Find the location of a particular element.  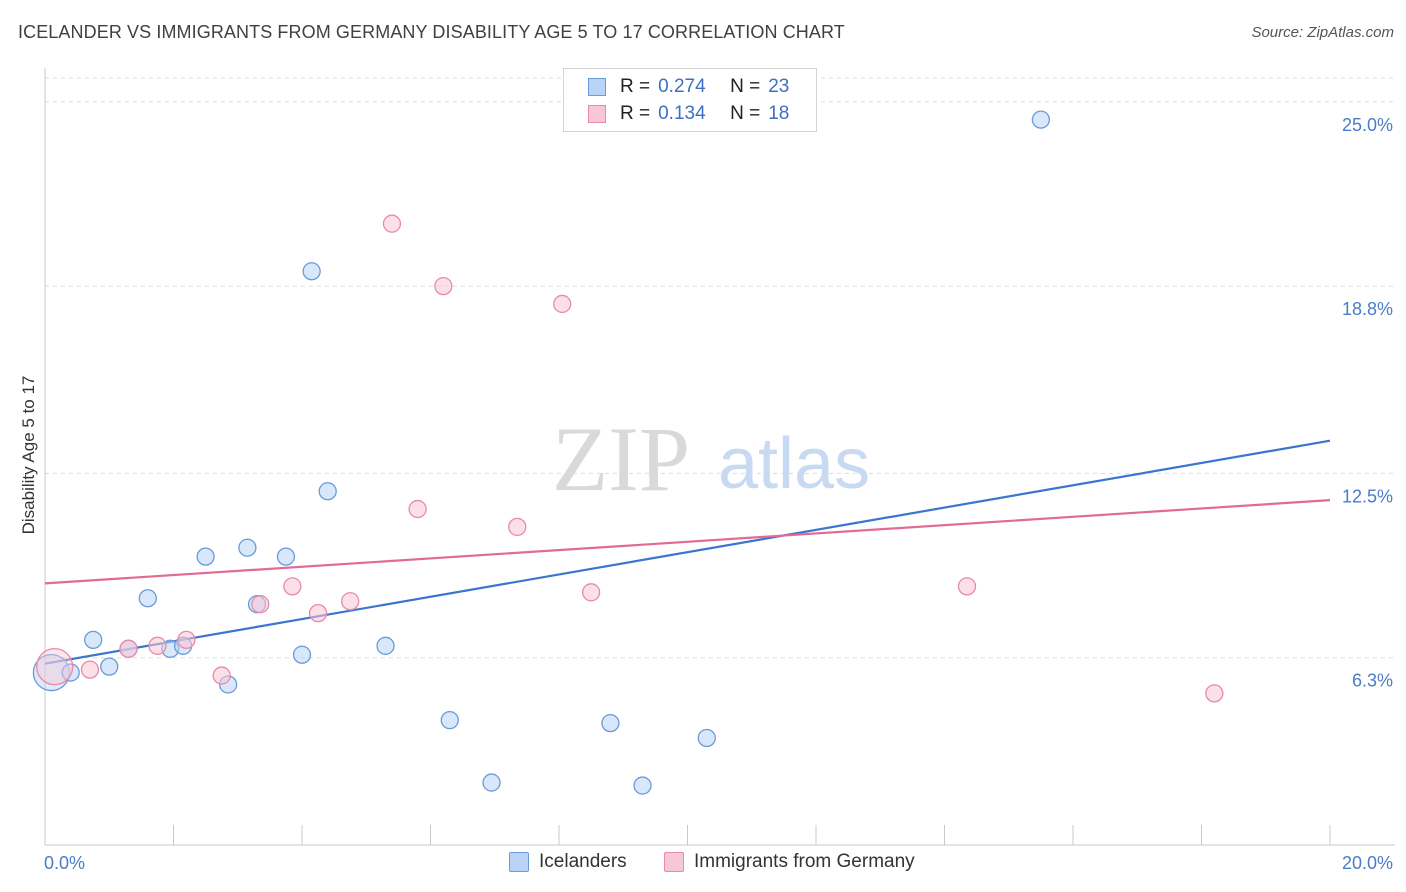

x-tick-label: 0.0% is located at coordinates (64, 863).